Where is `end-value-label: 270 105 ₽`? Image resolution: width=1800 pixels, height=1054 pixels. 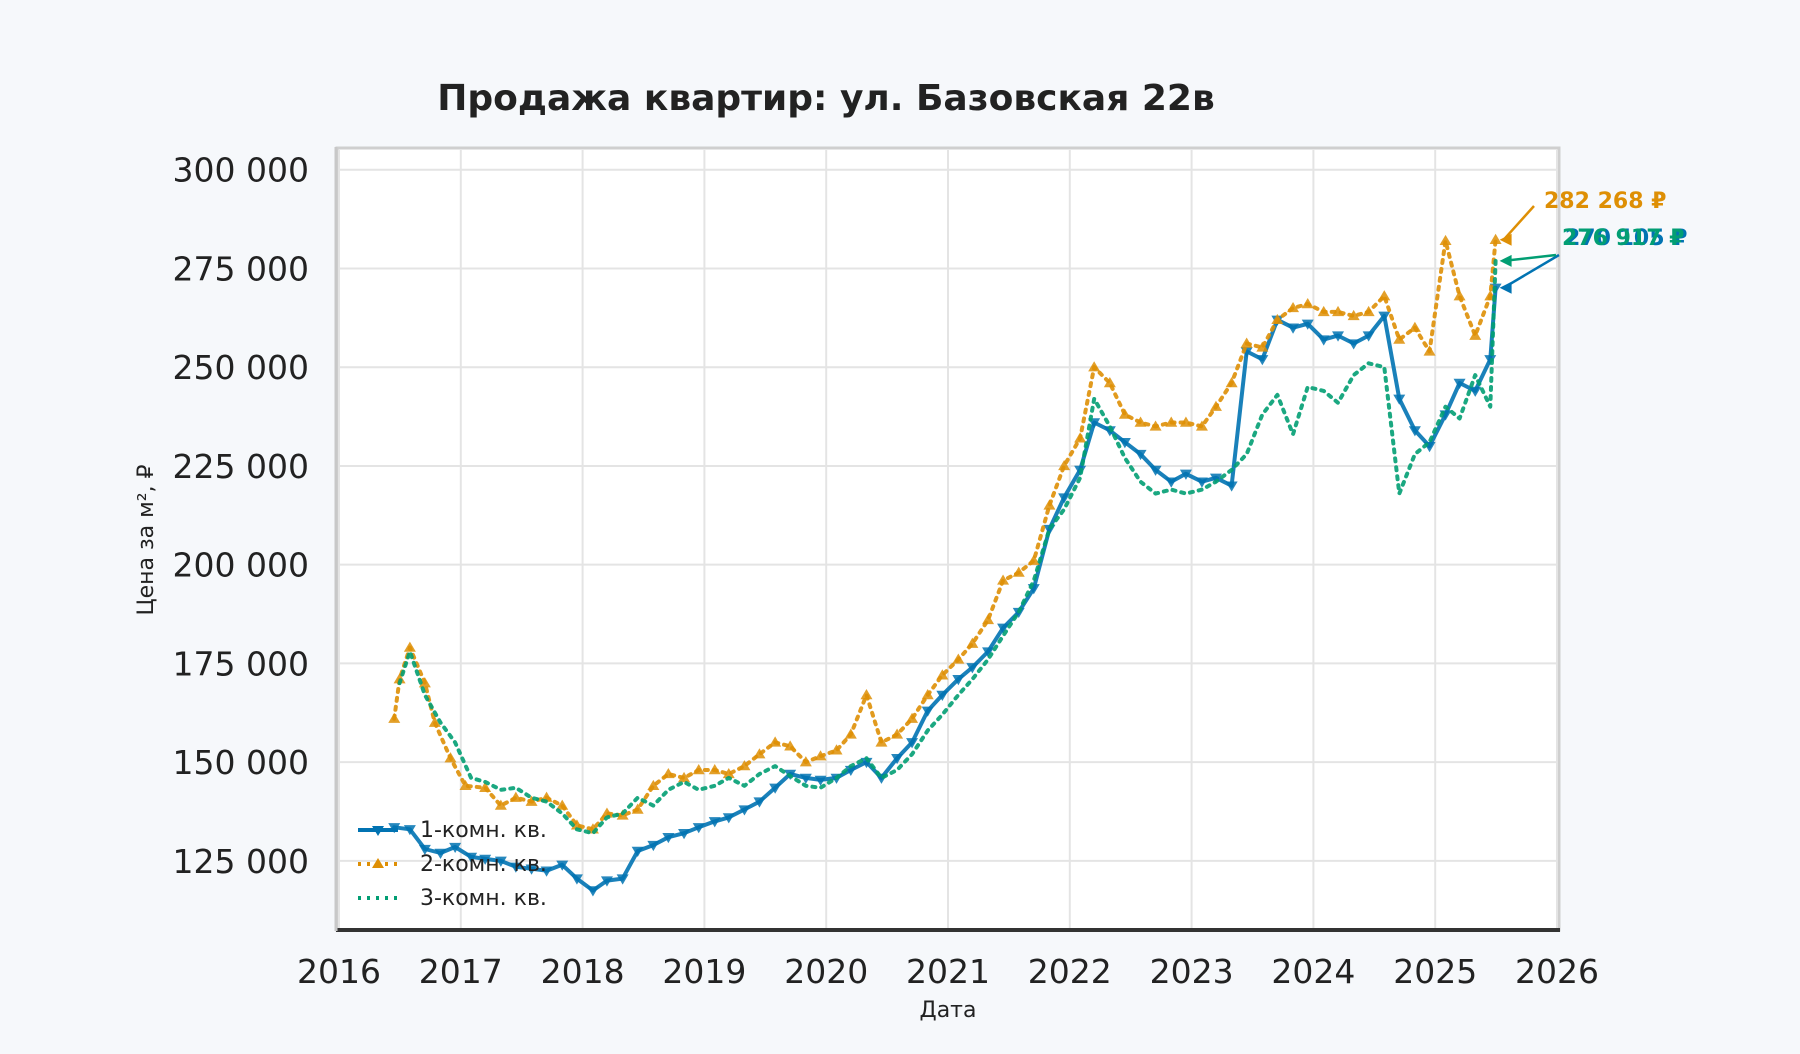 end-value-label: 270 105 ₽ is located at coordinates (1626, 238).